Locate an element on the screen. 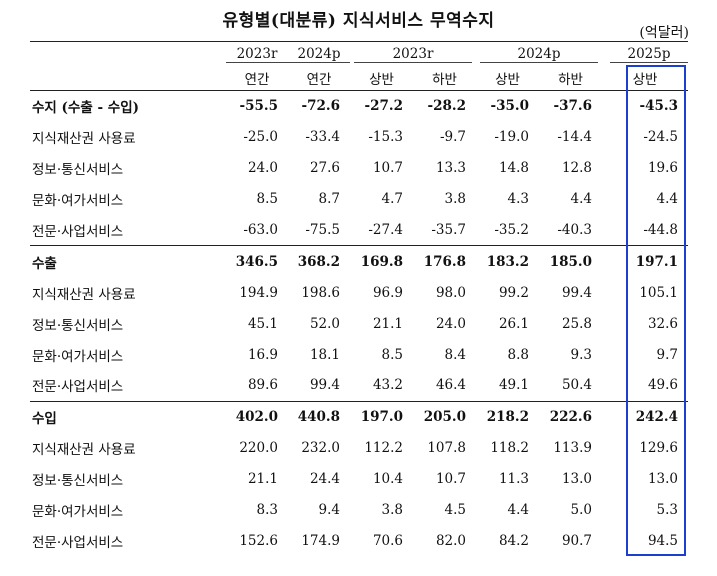 The image size is (717, 576). value-cell: -14.4 is located at coordinates (574, 137).